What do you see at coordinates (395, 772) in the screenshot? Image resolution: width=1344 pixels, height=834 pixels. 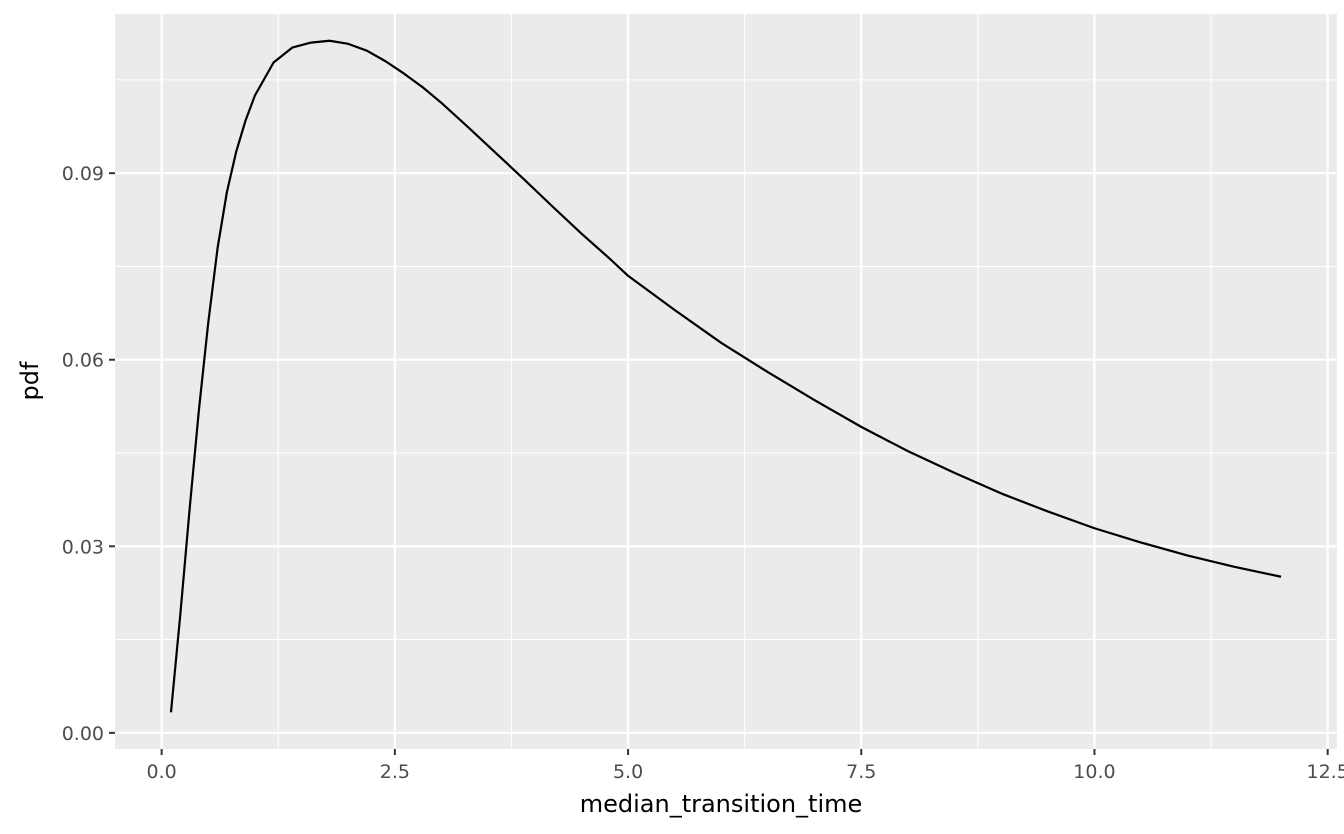 I see `x-tick-label: 2.5` at bounding box center [395, 772].